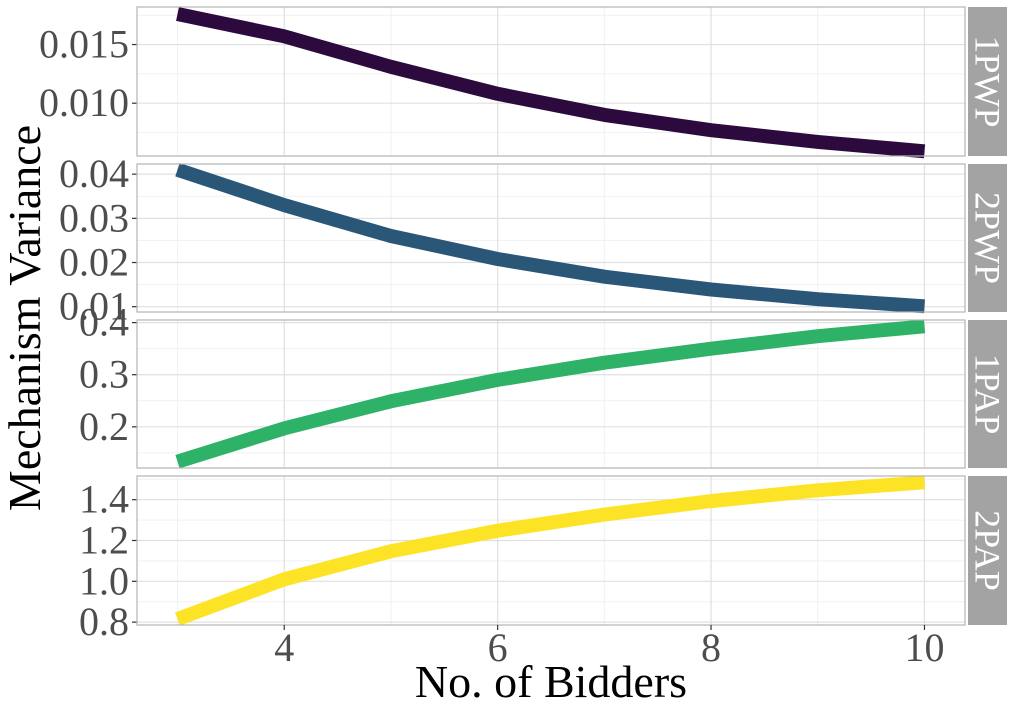 This screenshot has height=706, width=1015. I want to click on y-tick-label: 0.04, so click(94, 173).